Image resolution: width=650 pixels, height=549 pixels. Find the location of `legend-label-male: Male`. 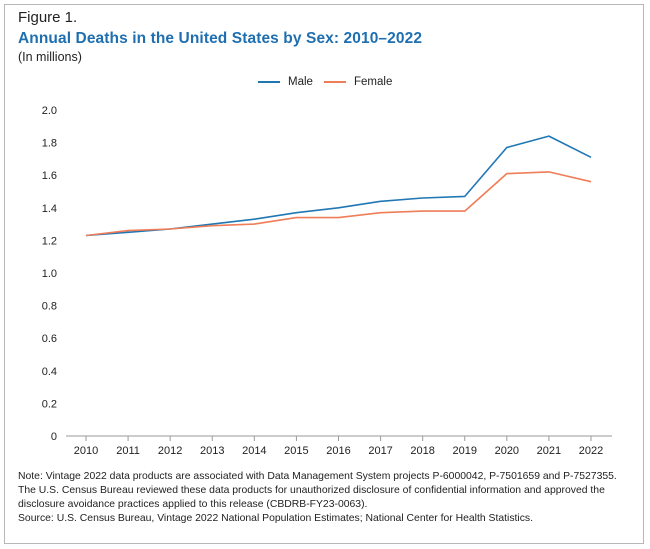

legend-label-male: Male is located at coordinates (300, 82).